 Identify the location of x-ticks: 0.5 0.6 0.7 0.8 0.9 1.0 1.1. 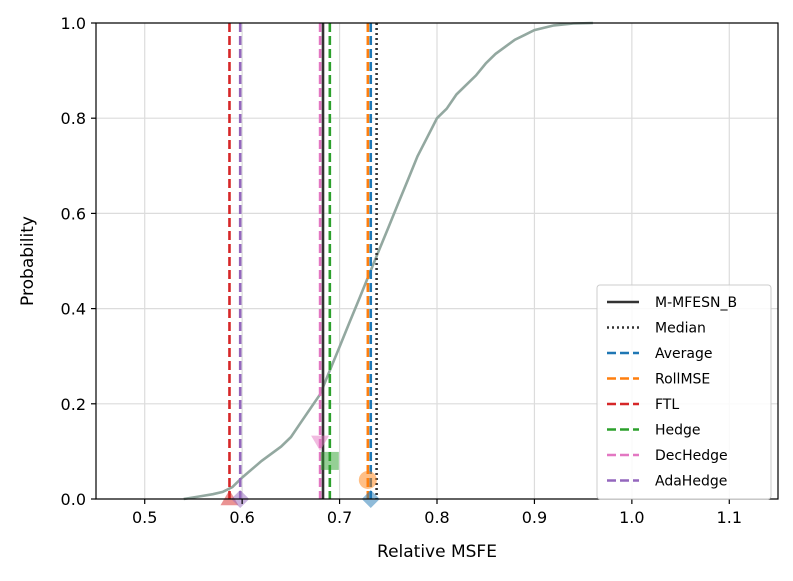
(437, 513).